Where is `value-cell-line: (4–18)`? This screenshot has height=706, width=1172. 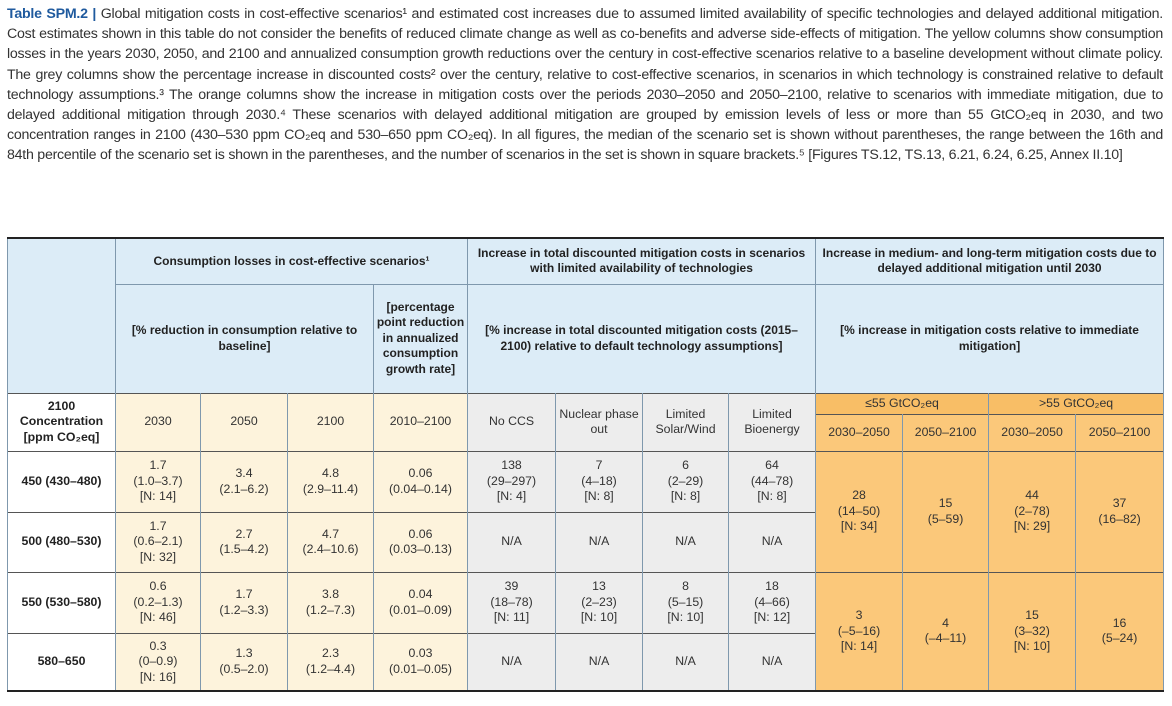 value-cell-line: (4–18) is located at coordinates (599, 480).